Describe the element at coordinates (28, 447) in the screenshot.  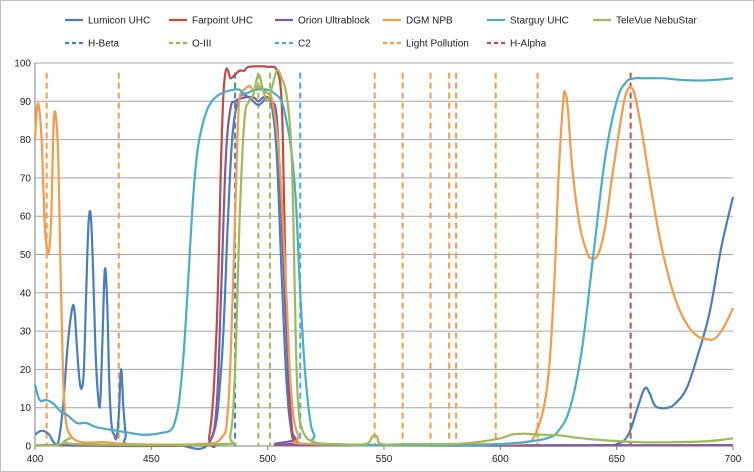
I see `y-tick-label: 0` at that location.